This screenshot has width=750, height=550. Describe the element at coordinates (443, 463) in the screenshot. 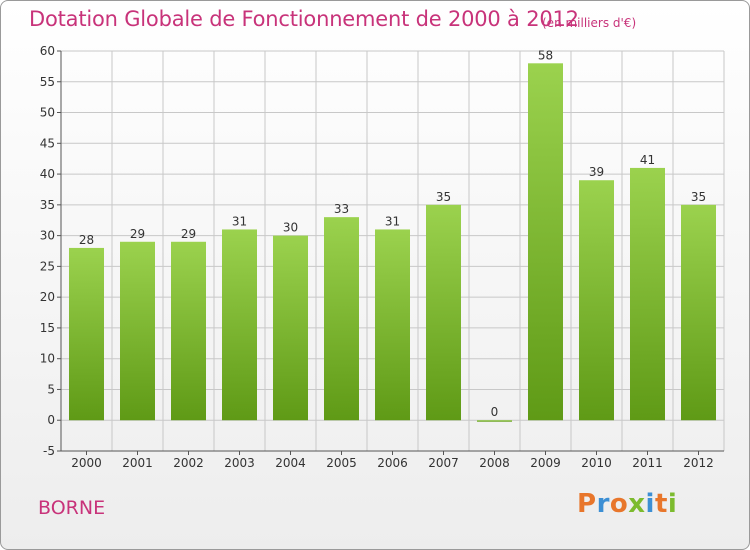

I see `x-tick-label: 2007` at that location.